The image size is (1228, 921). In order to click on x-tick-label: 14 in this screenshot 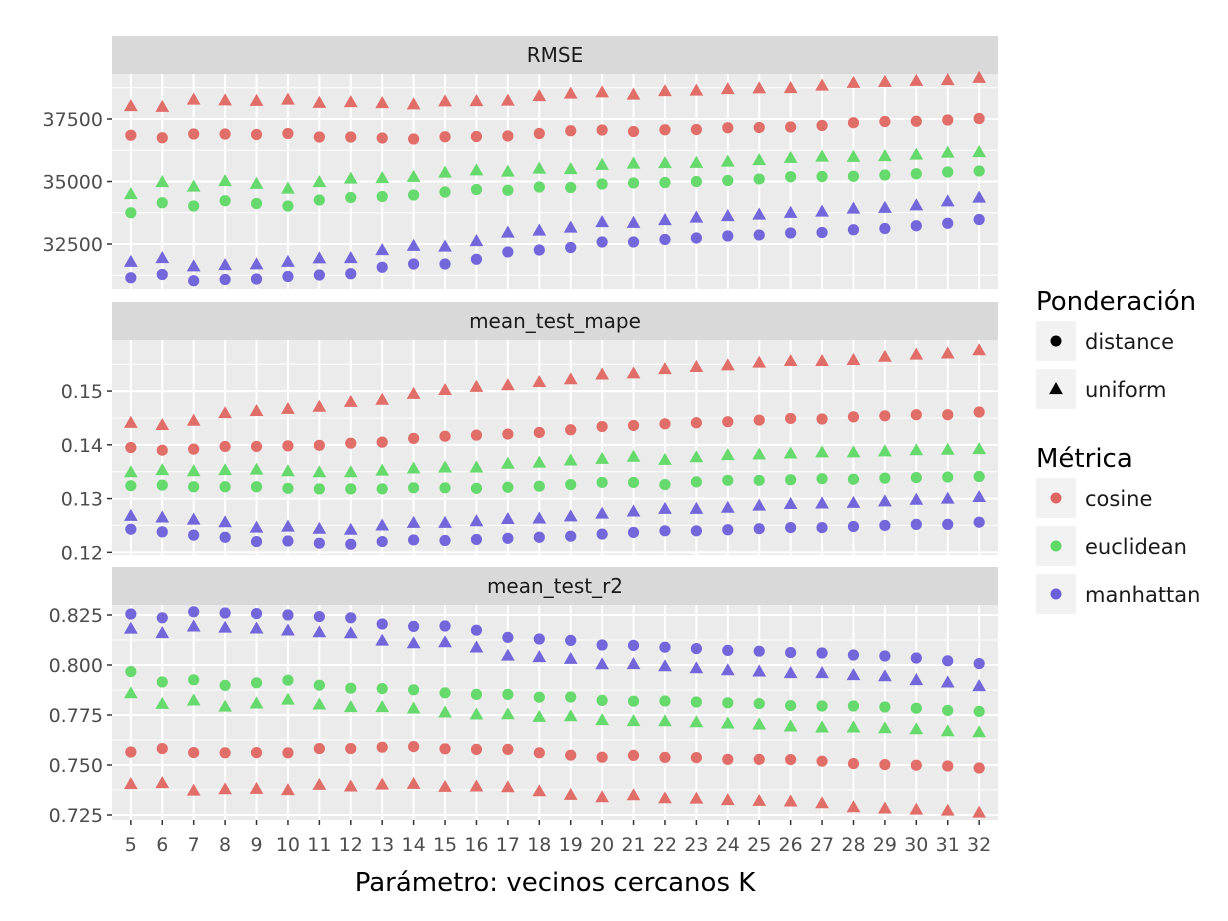, I will do `click(414, 845)`.